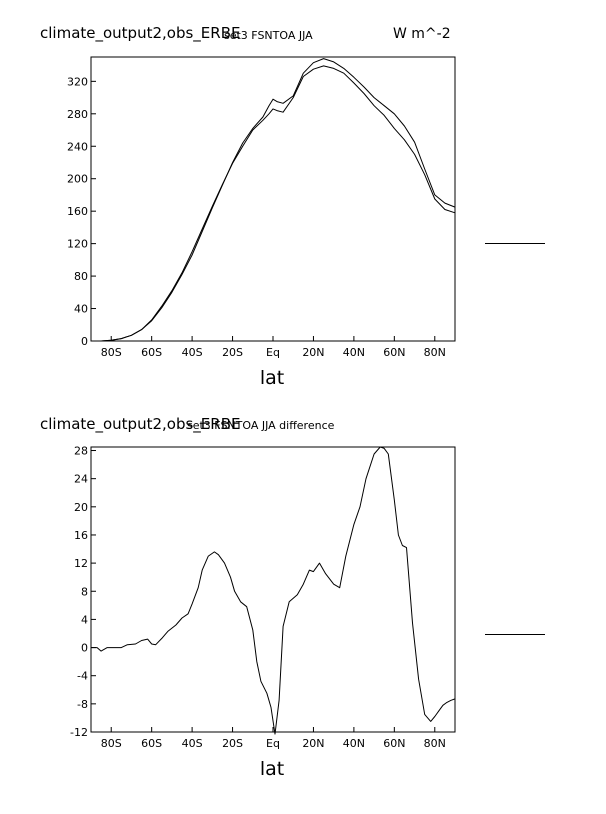 The width and height of the screenshot is (606, 814). Describe the element at coordinates (140, 424) in the screenshot. I see `chart2-title-left: climate_output2,obs_ERBE` at that location.